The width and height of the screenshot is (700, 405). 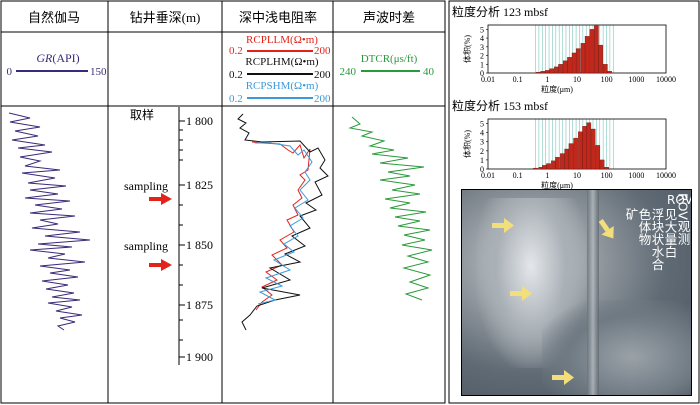 What do you see at coordinates (57, 58) in the screenshot?
I see `gr-label: GR(API)` at bounding box center [57, 58].